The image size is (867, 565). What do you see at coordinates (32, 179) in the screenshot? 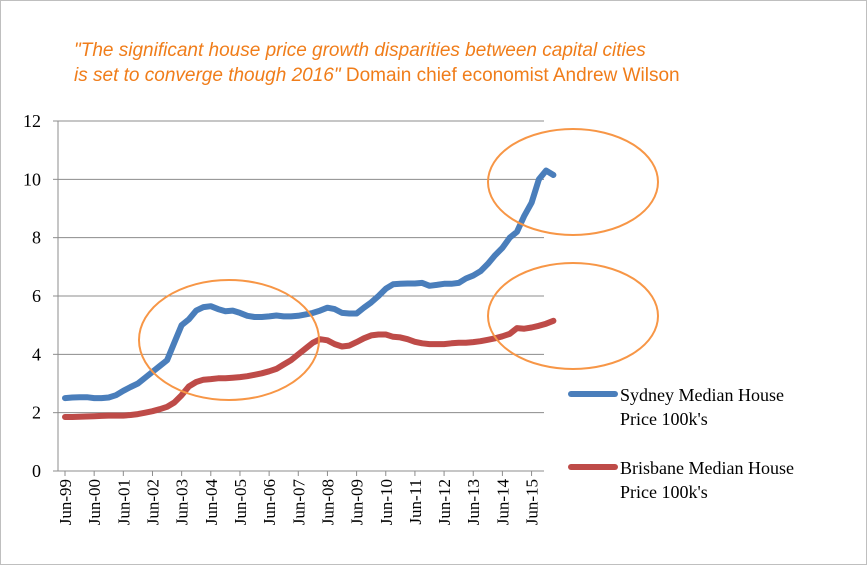
I see `y-tick-label: 10` at bounding box center [32, 179].